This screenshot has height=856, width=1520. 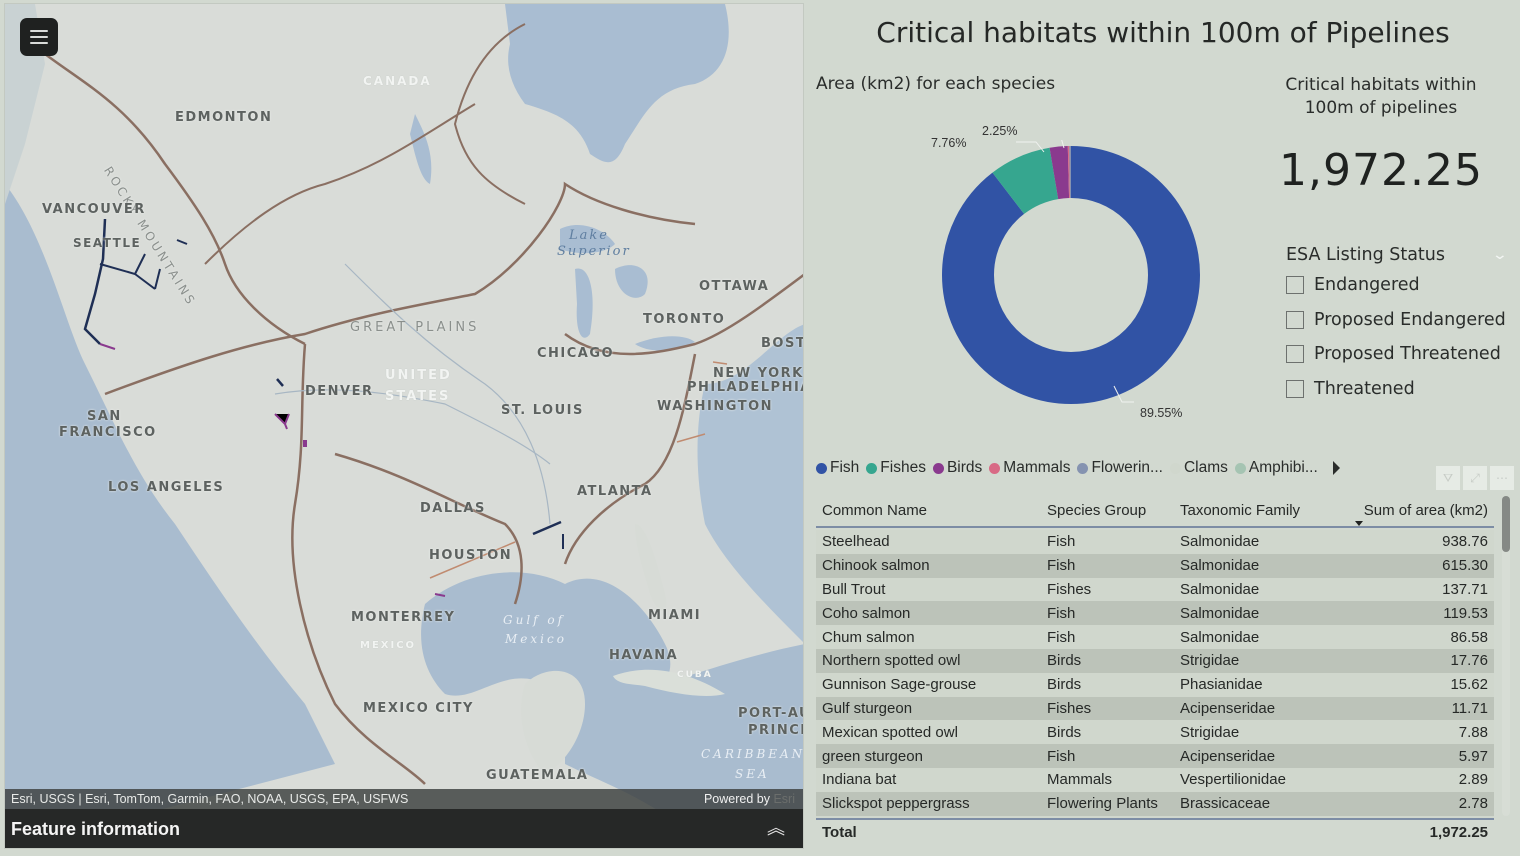 What do you see at coordinates (1448, 478) in the screenshot?
I see `filter-icon: ⛛` at bounding box center [1448, 478].